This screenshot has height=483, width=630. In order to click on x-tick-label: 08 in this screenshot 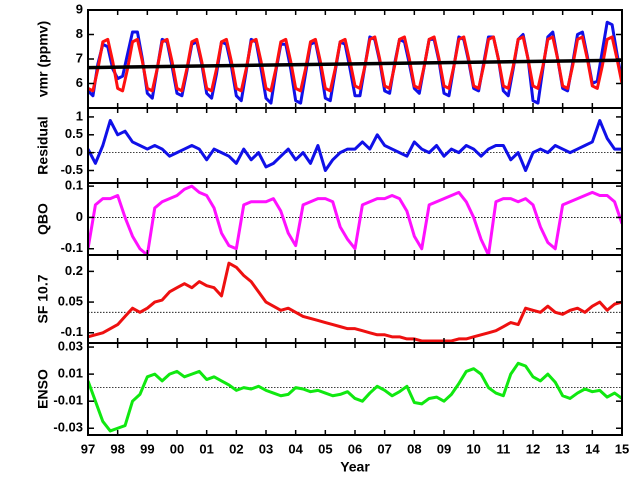, I will do `click(414, 448)`.